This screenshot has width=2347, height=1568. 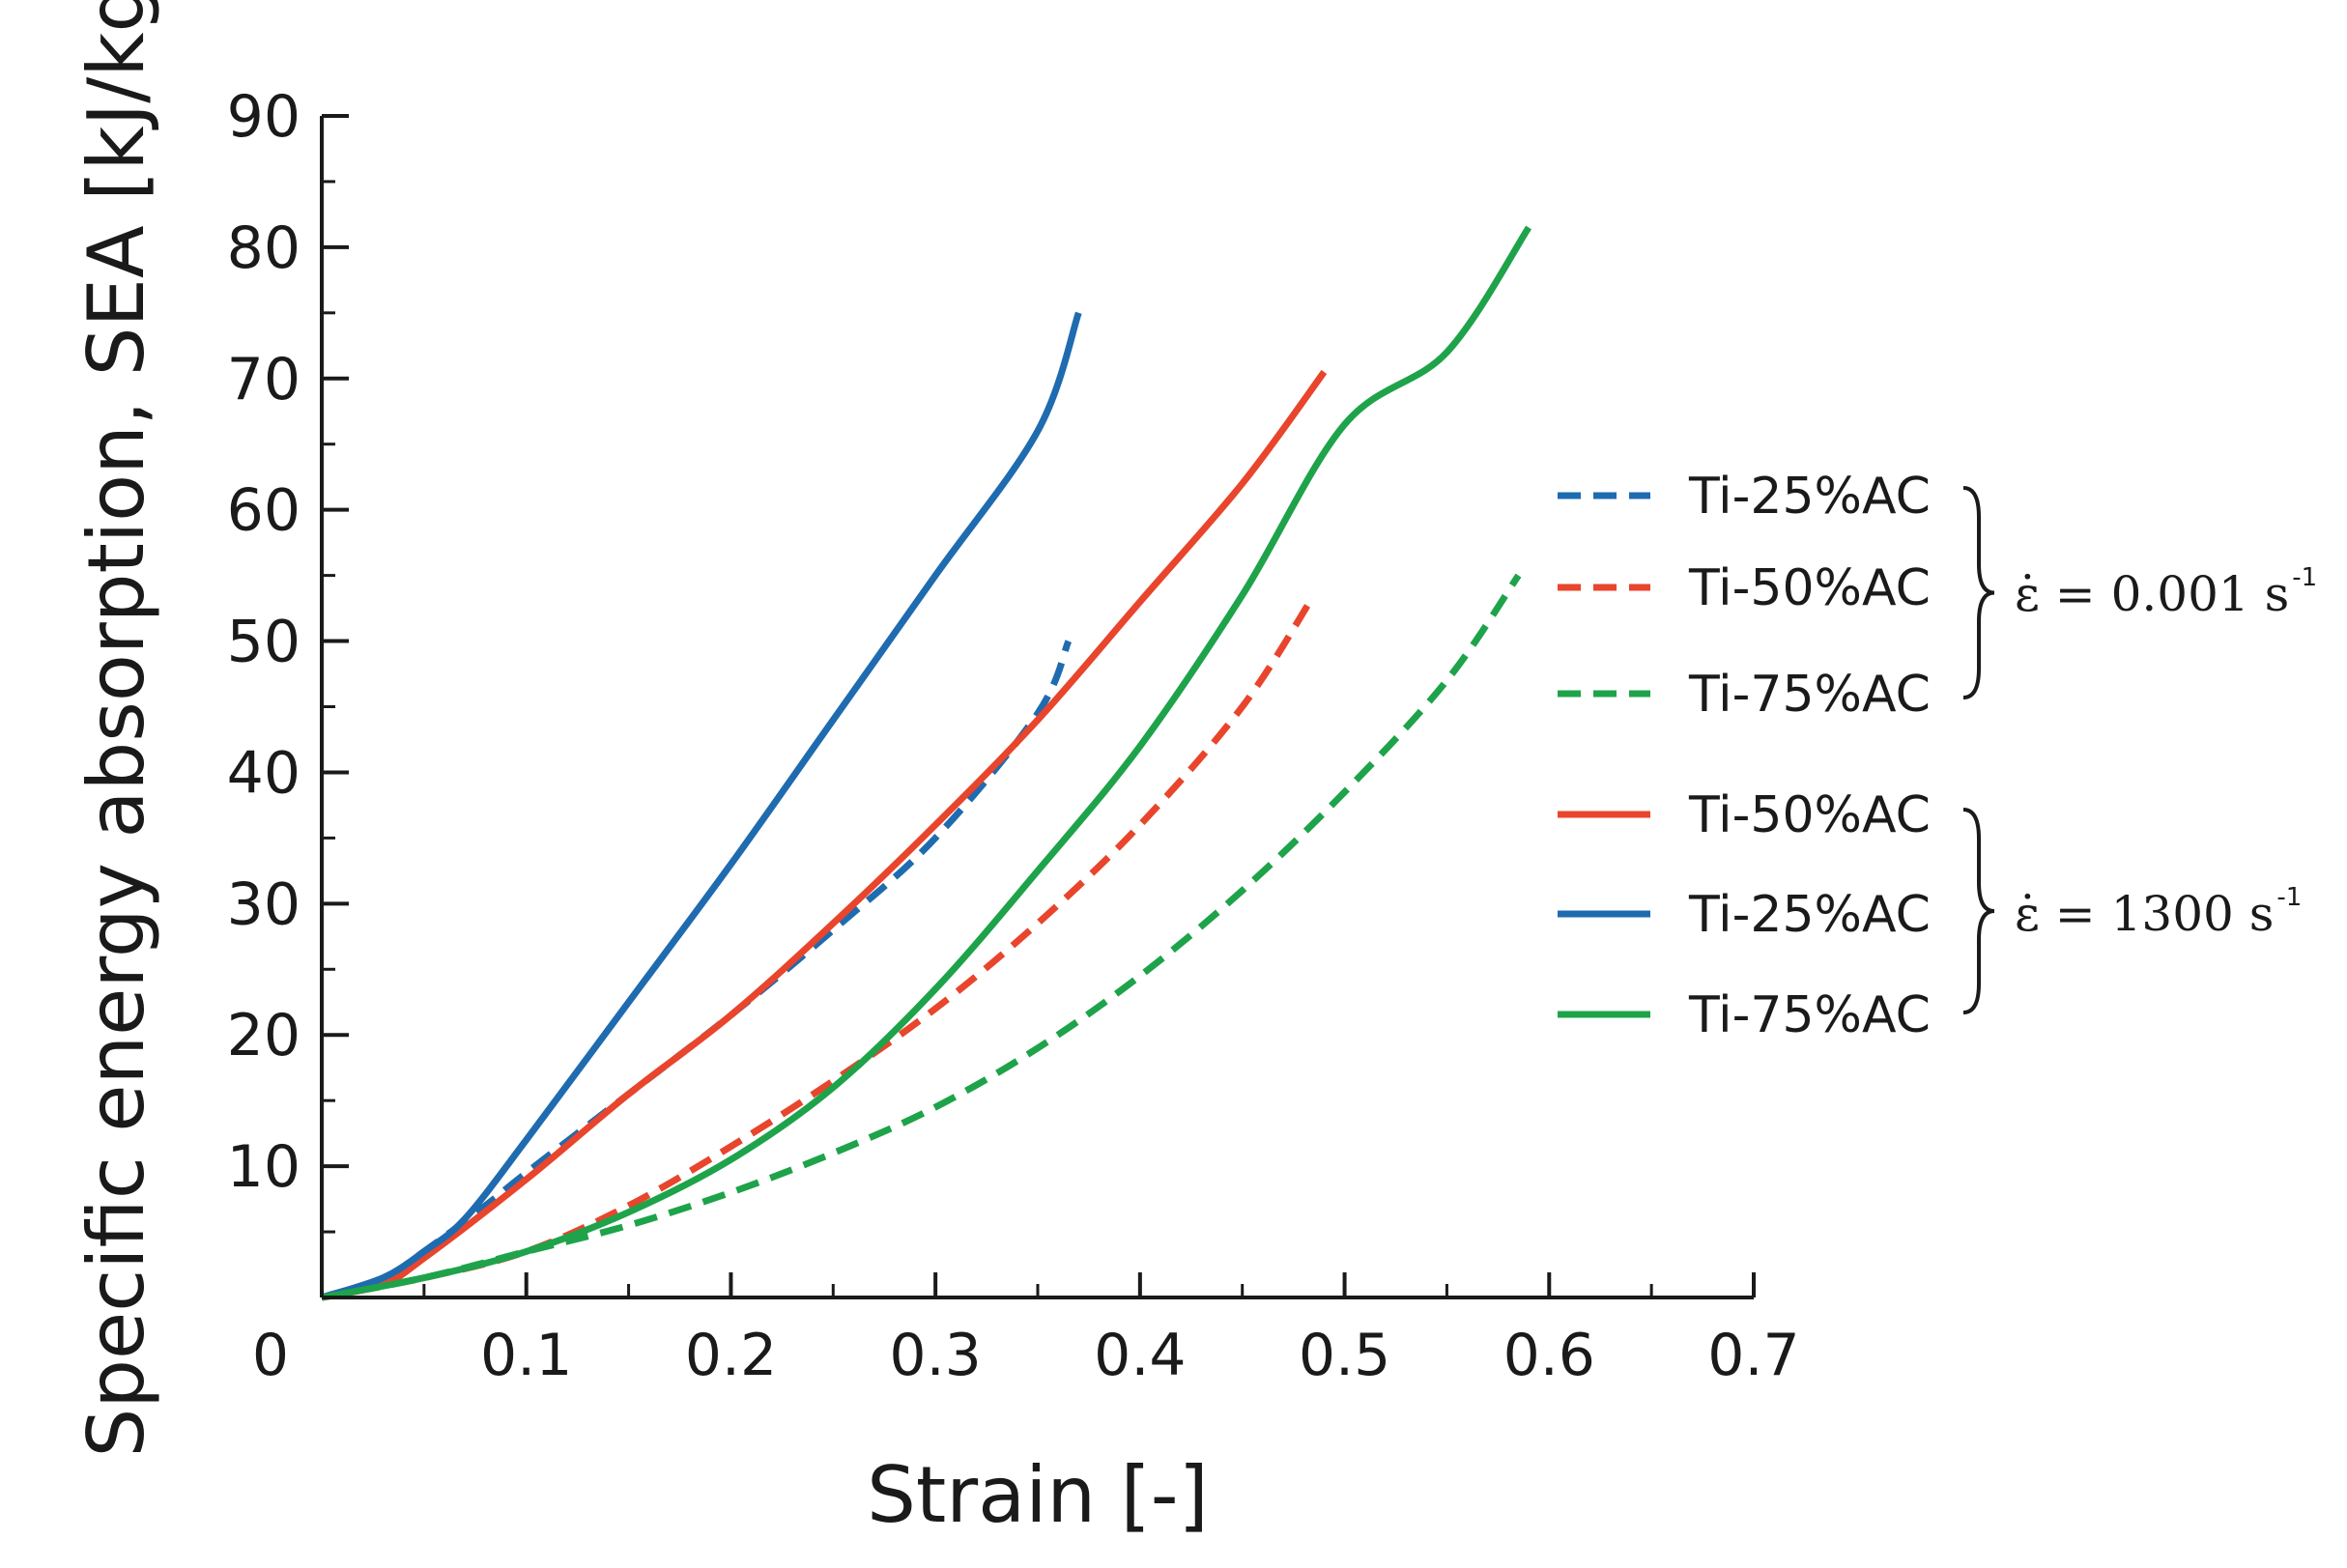 What do you see at coordinates (264, 248) in the screenshot?
I see `y-tick-label: 80` at bounding box center [264, 248].